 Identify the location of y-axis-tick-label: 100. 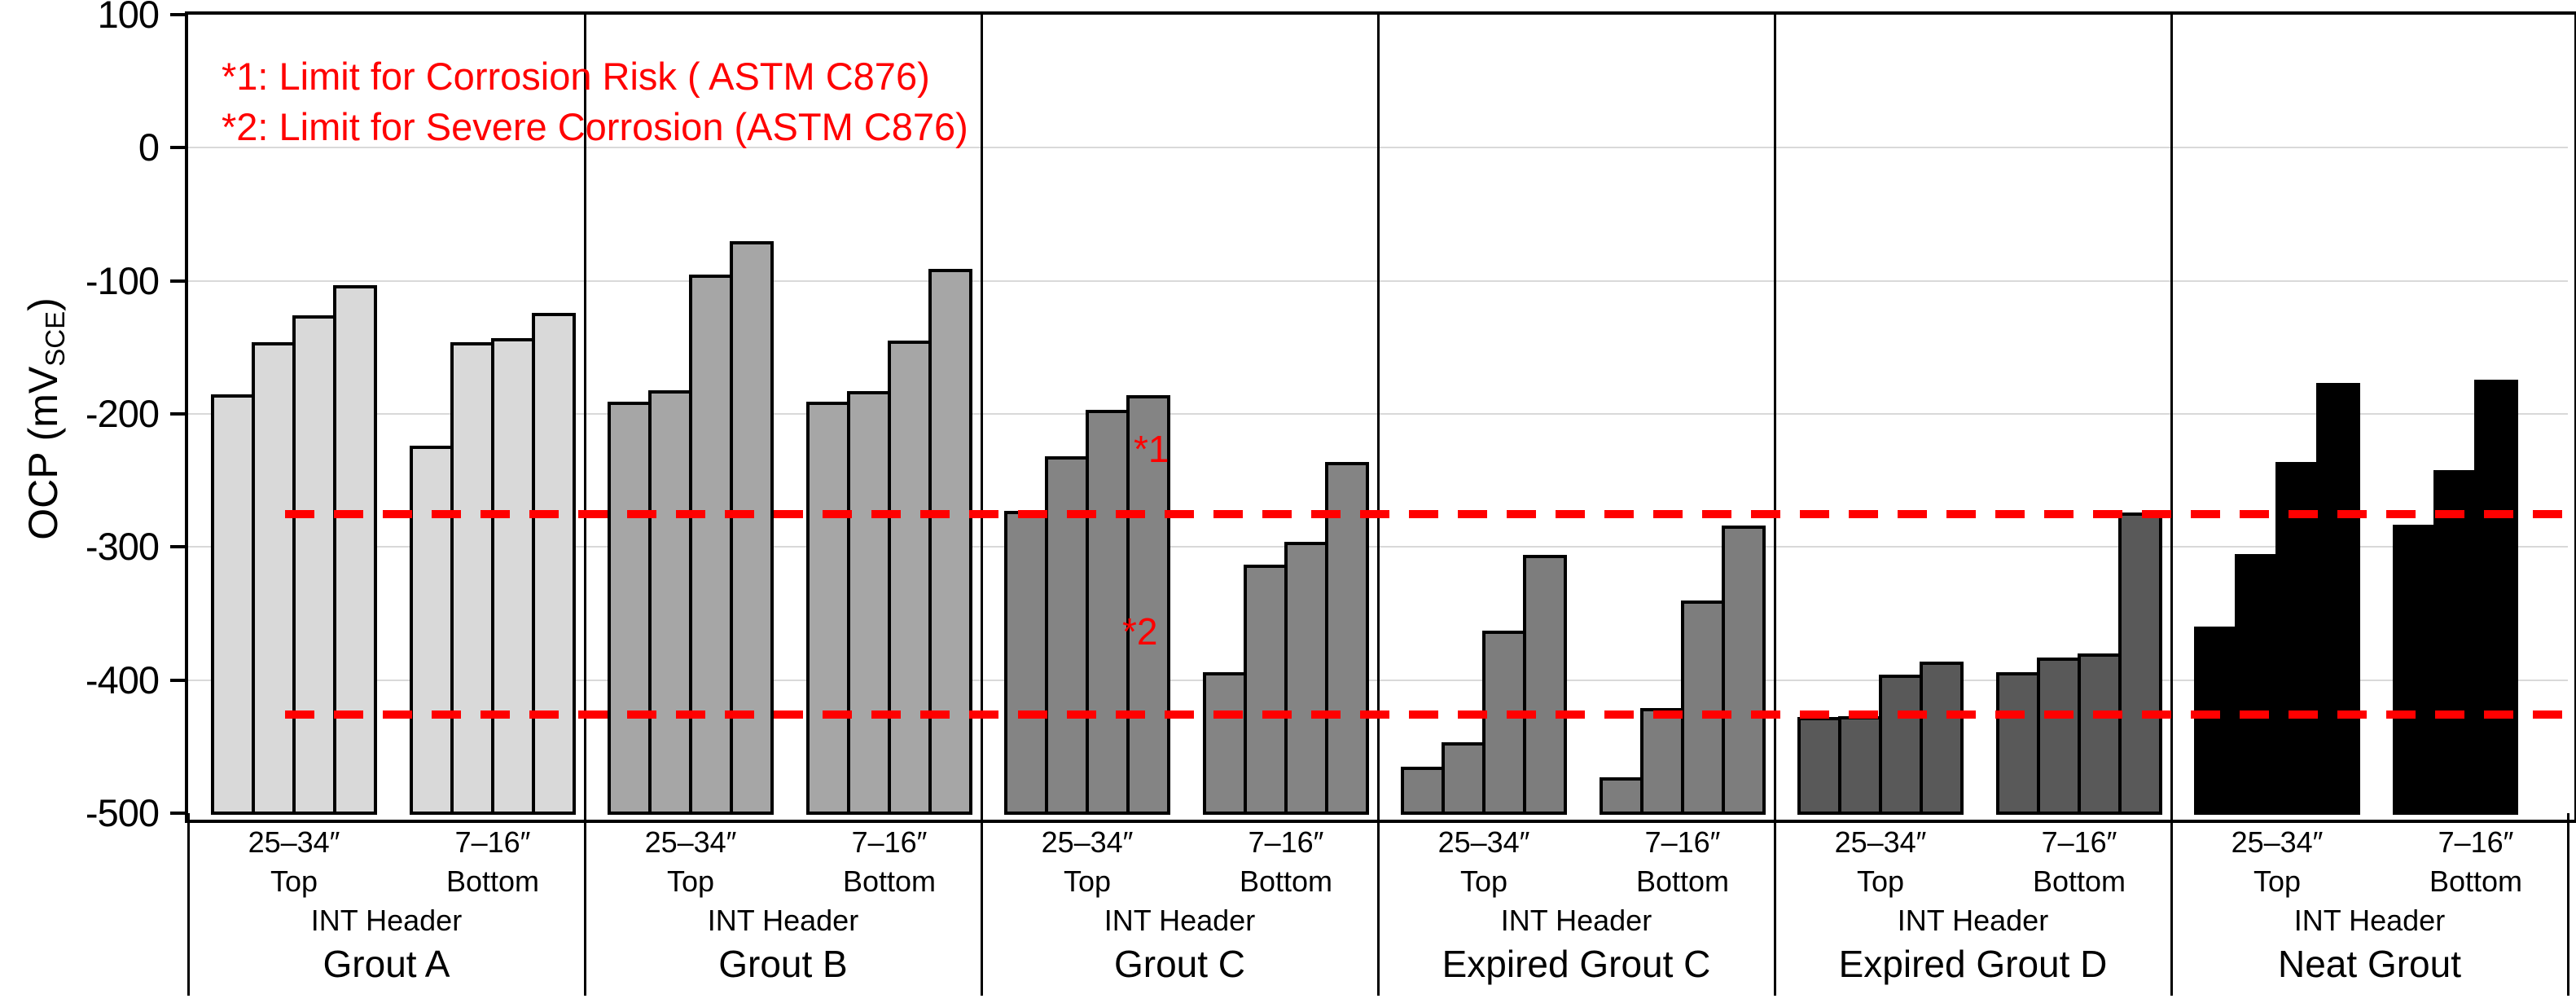
(128, 18).